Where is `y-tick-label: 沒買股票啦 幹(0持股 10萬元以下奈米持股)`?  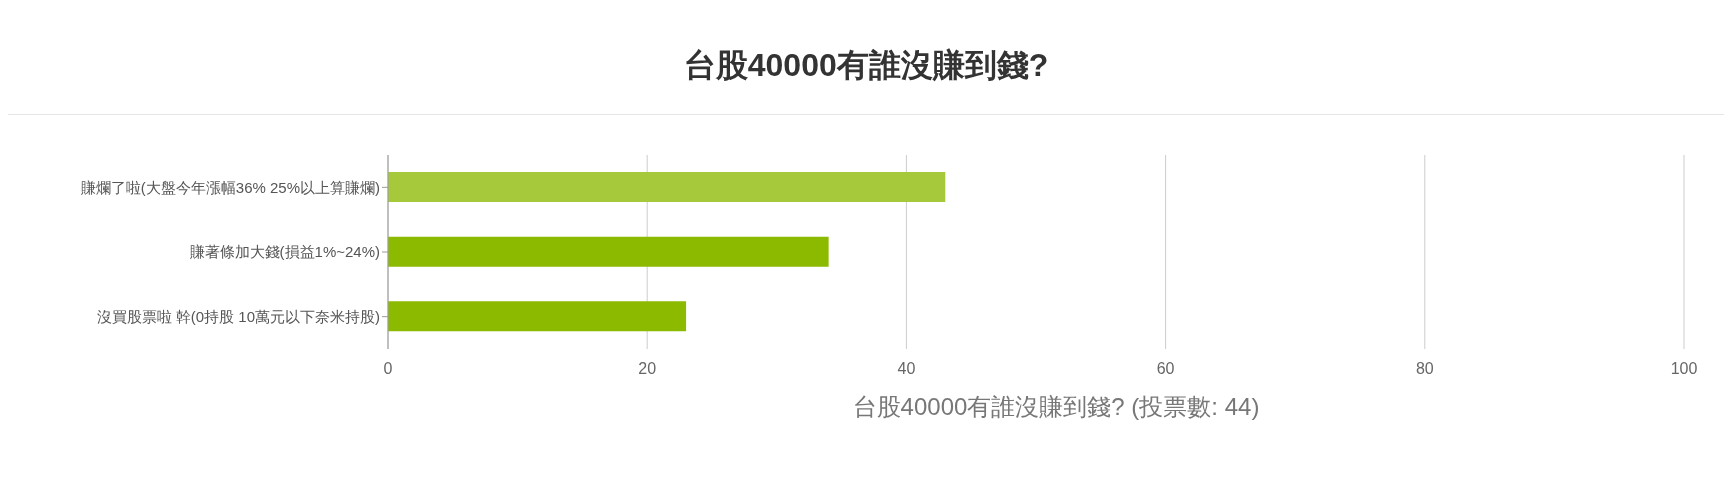 y-tick-label: 沒買股票啦 幹(0持股 10萬元以下奈米持股) is located at coordinates (238, 316).